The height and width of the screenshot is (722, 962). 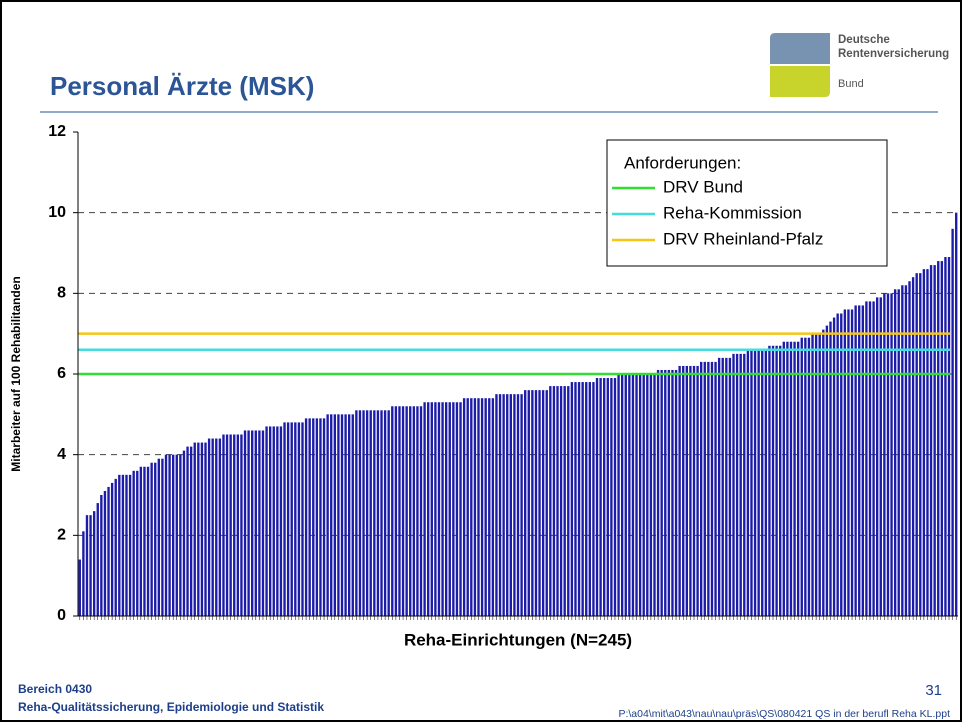 I want to click on x-axis-label: Reha-Einrichtungen (N=245), so click(x=518, y=639).